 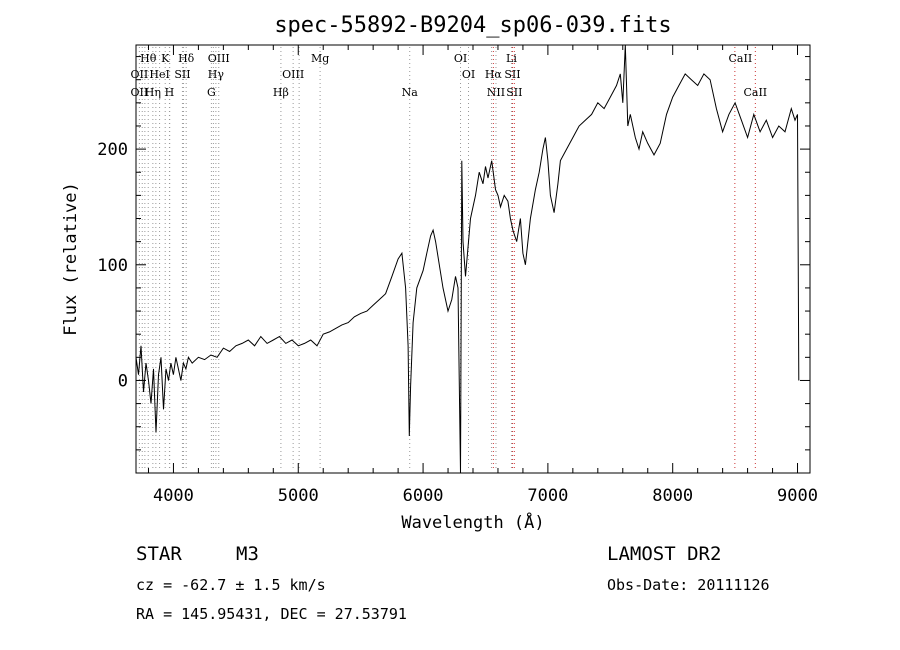 I want to click on x-axis-label: Wavelength (Å), so click(x=472, y=522).